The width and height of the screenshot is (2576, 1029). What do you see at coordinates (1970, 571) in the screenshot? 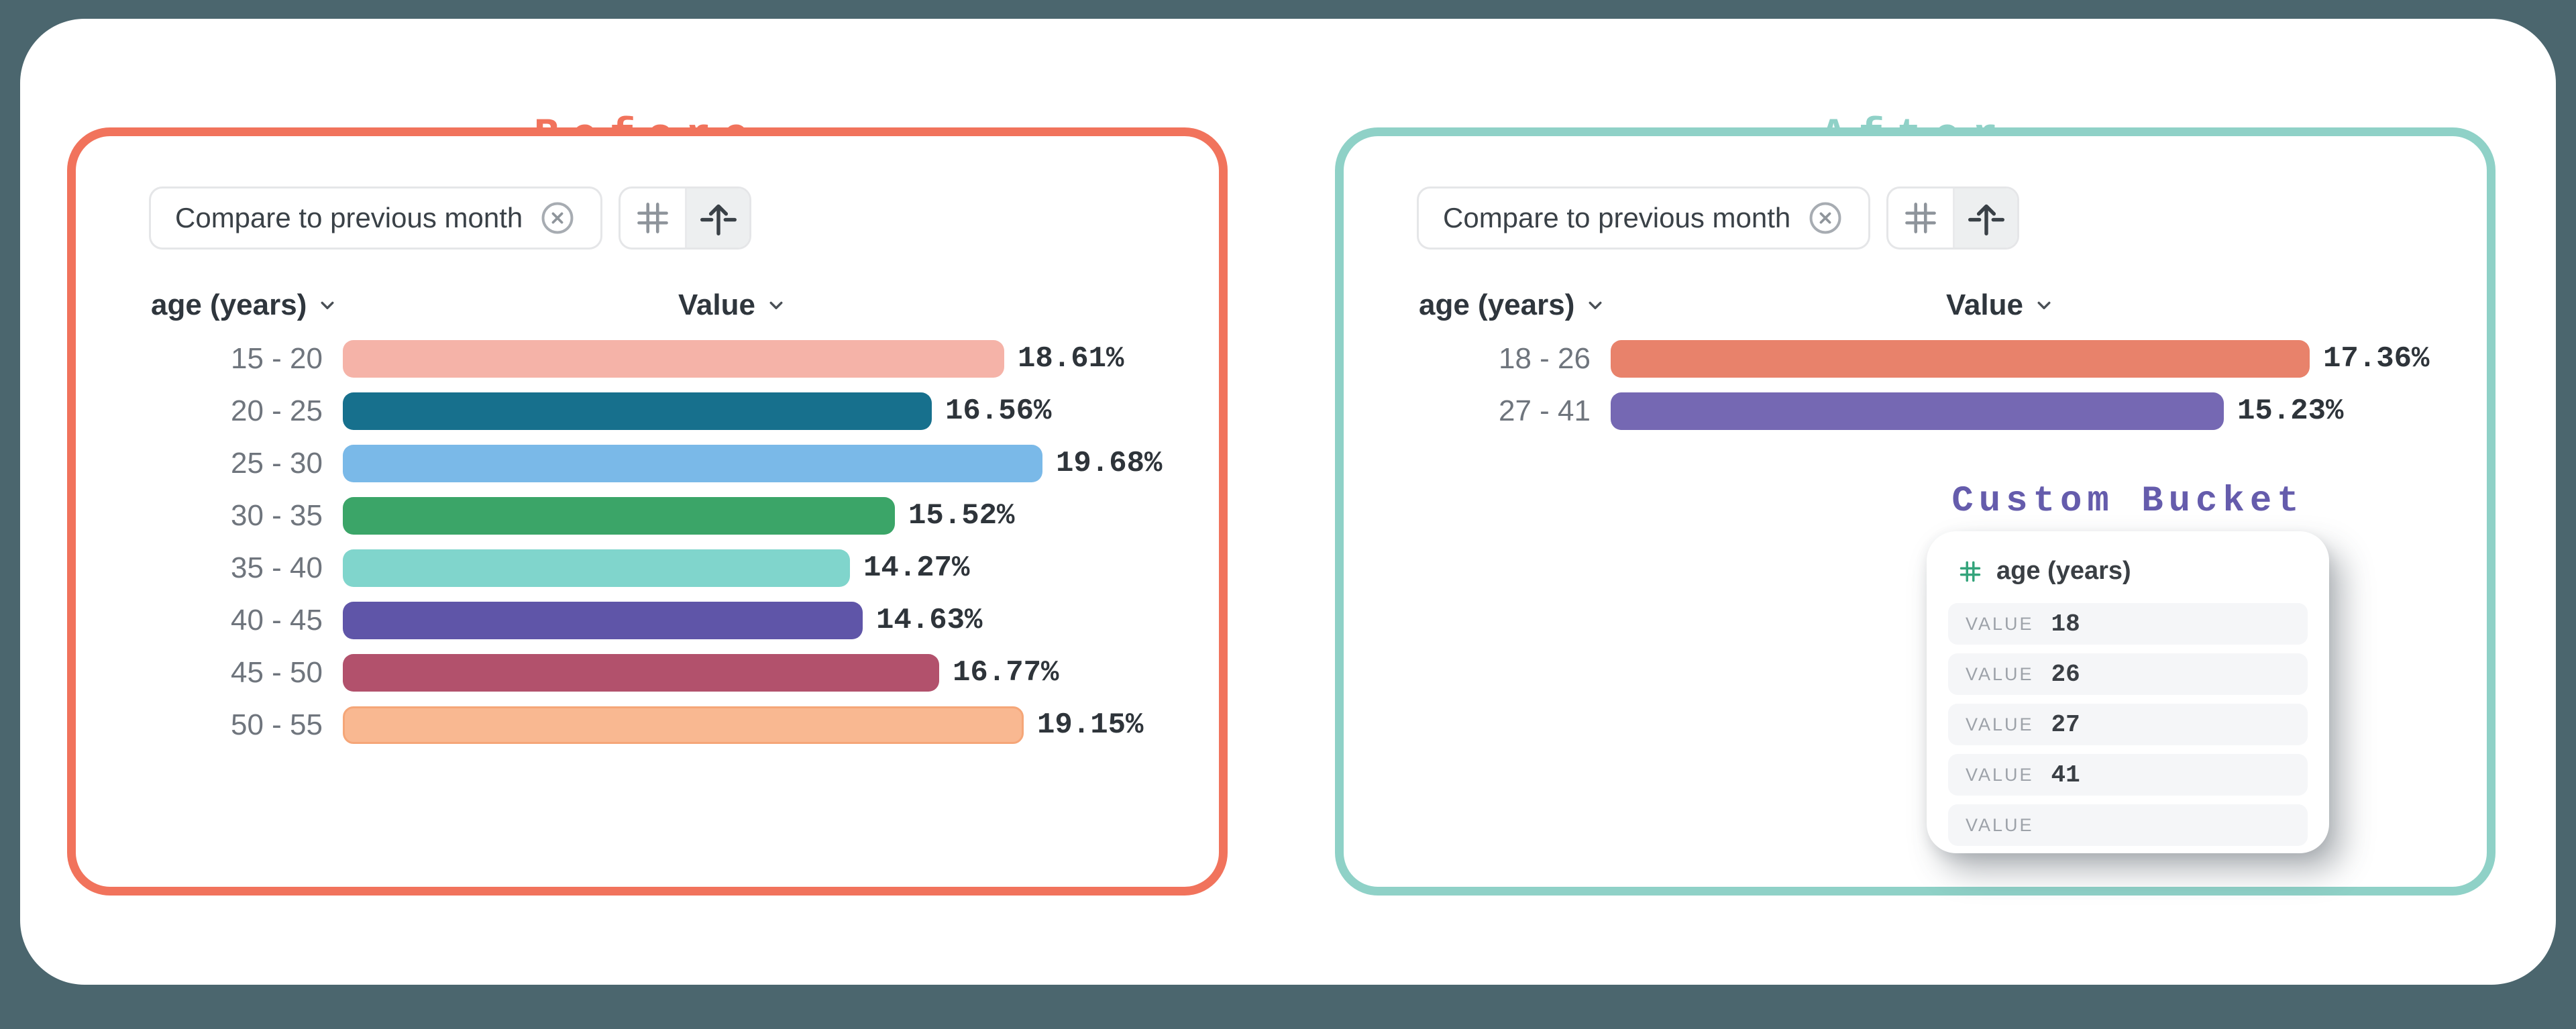
I see `numeric-field-hash-icon` at bounding box center [1970, 571].